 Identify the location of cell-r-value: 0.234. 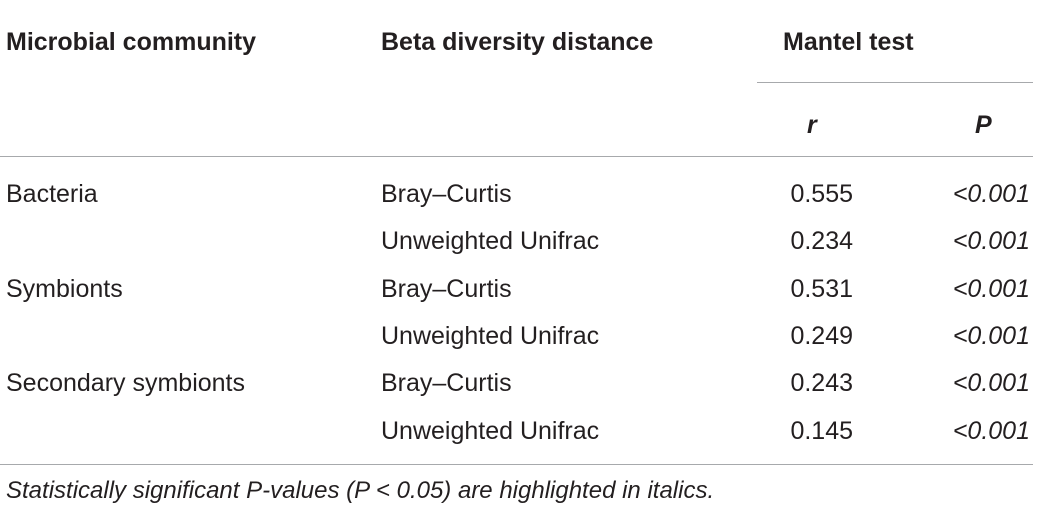
(821, 241).